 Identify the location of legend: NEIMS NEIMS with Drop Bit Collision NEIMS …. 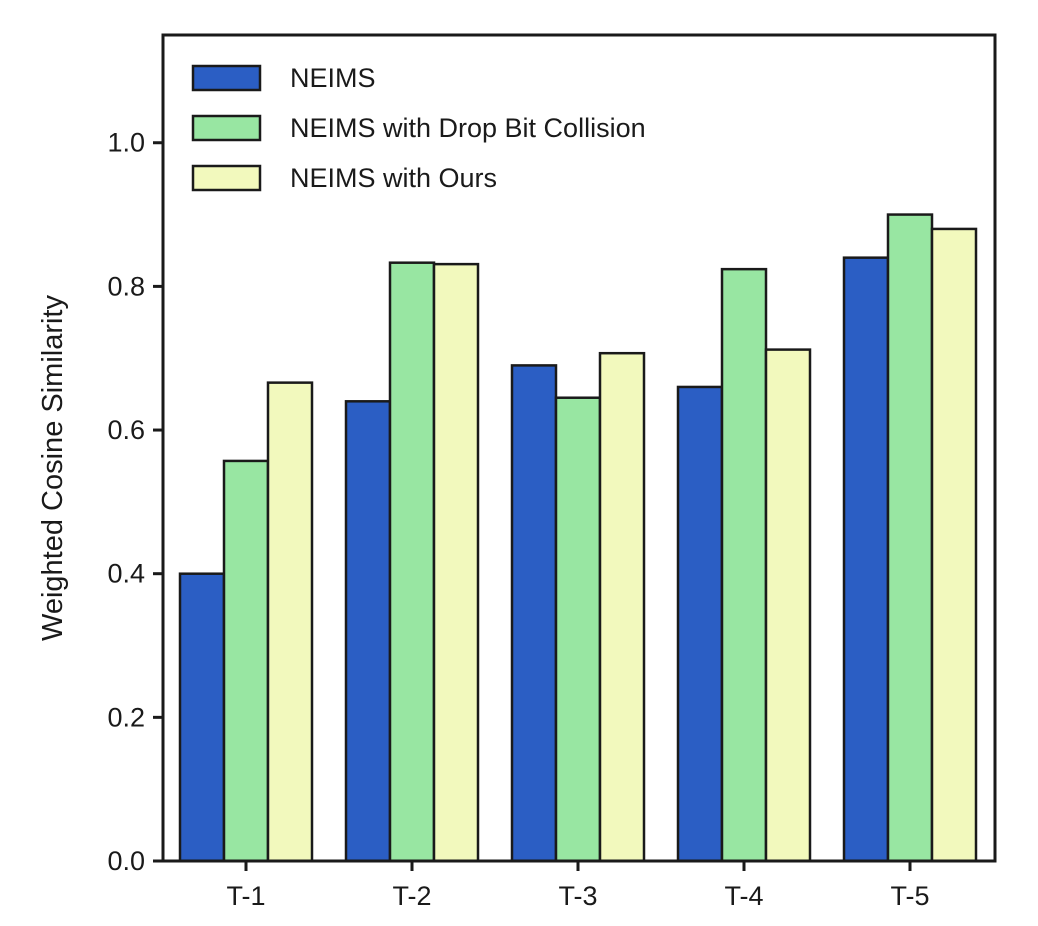
(418, 128).